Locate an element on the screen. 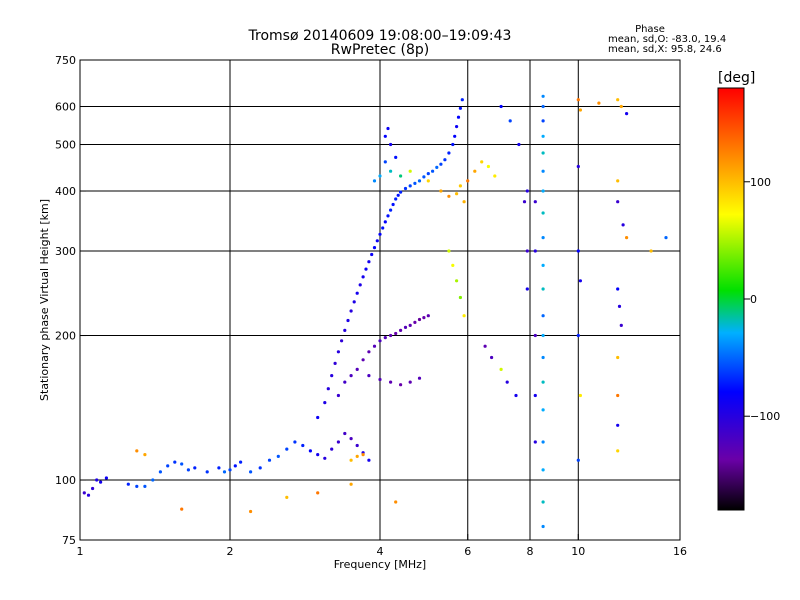 This screenshot has width=800, height=600. y-tick-label: 100 is located at coordinates (65, 480).